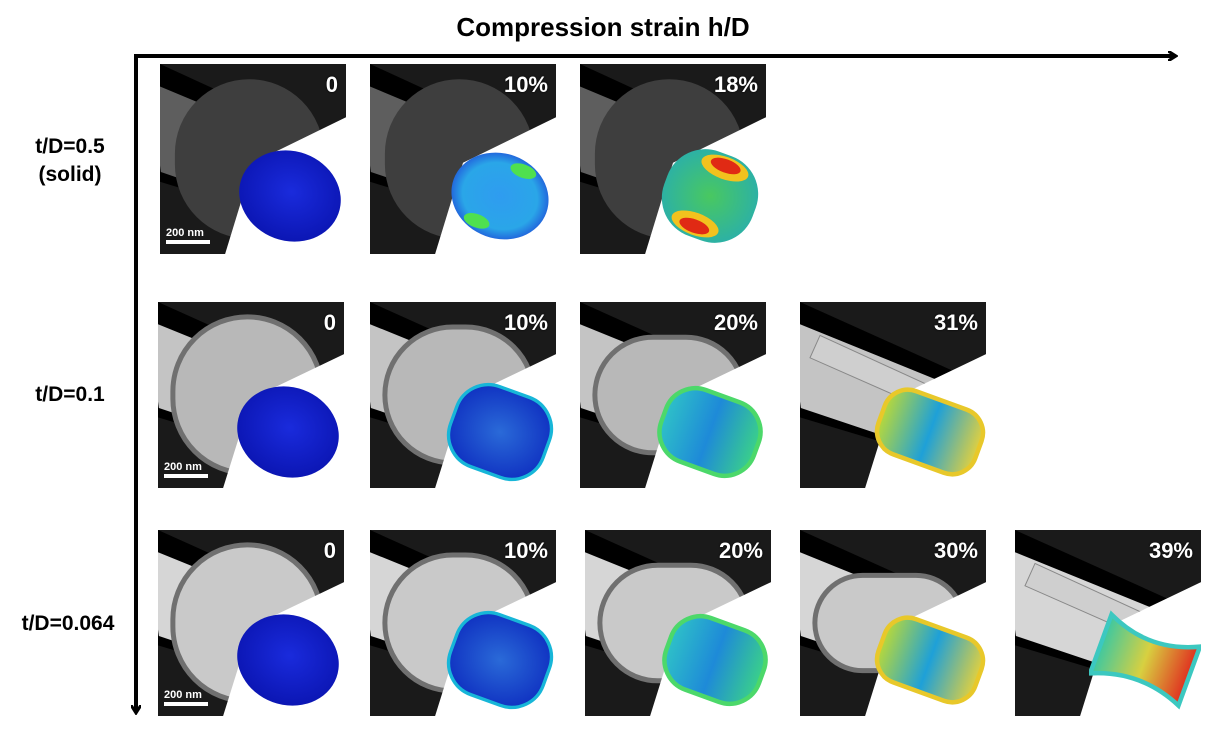  I want to click on tem-panel: 30%, so click(893, 623).